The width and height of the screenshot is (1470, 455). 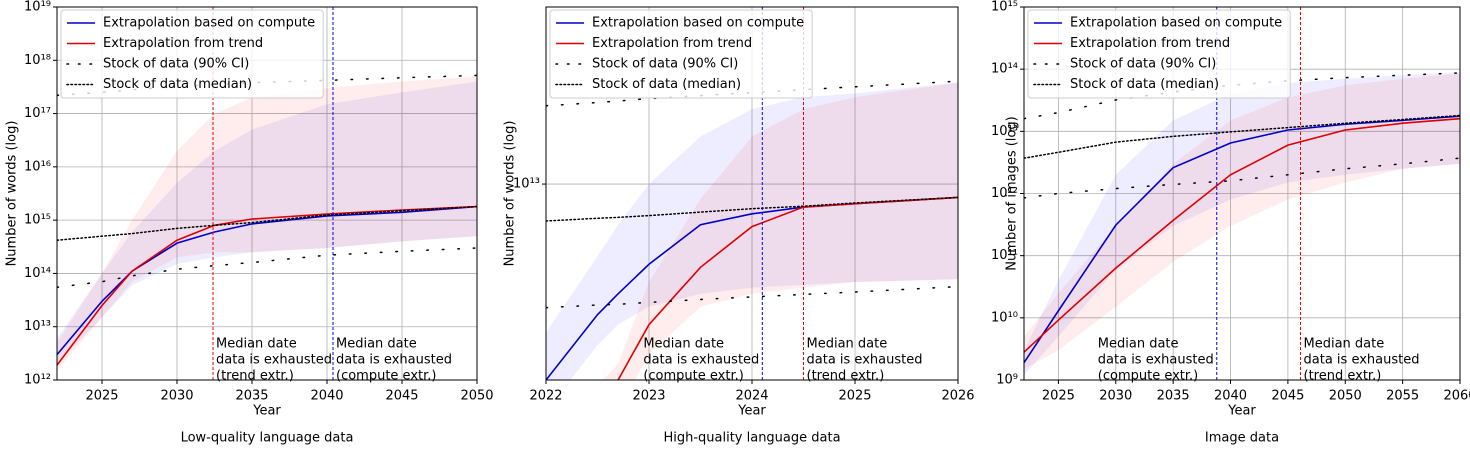 What do you see at coordinates (12, 194) in the screenshot?
I see `y-axis-label: Number of words (log)` at bounding box center [12, 194].